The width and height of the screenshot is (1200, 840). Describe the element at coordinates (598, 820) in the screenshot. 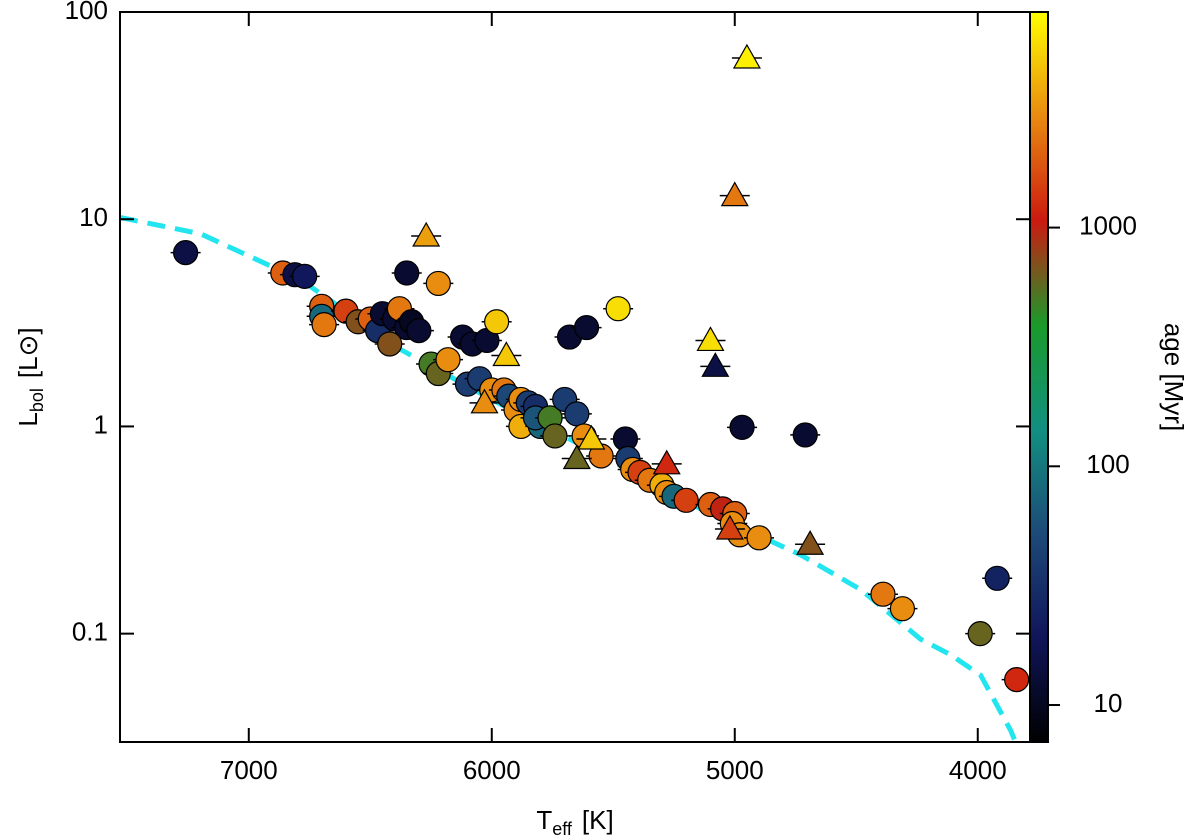

I see `x-label-unit: [K]` at that location.